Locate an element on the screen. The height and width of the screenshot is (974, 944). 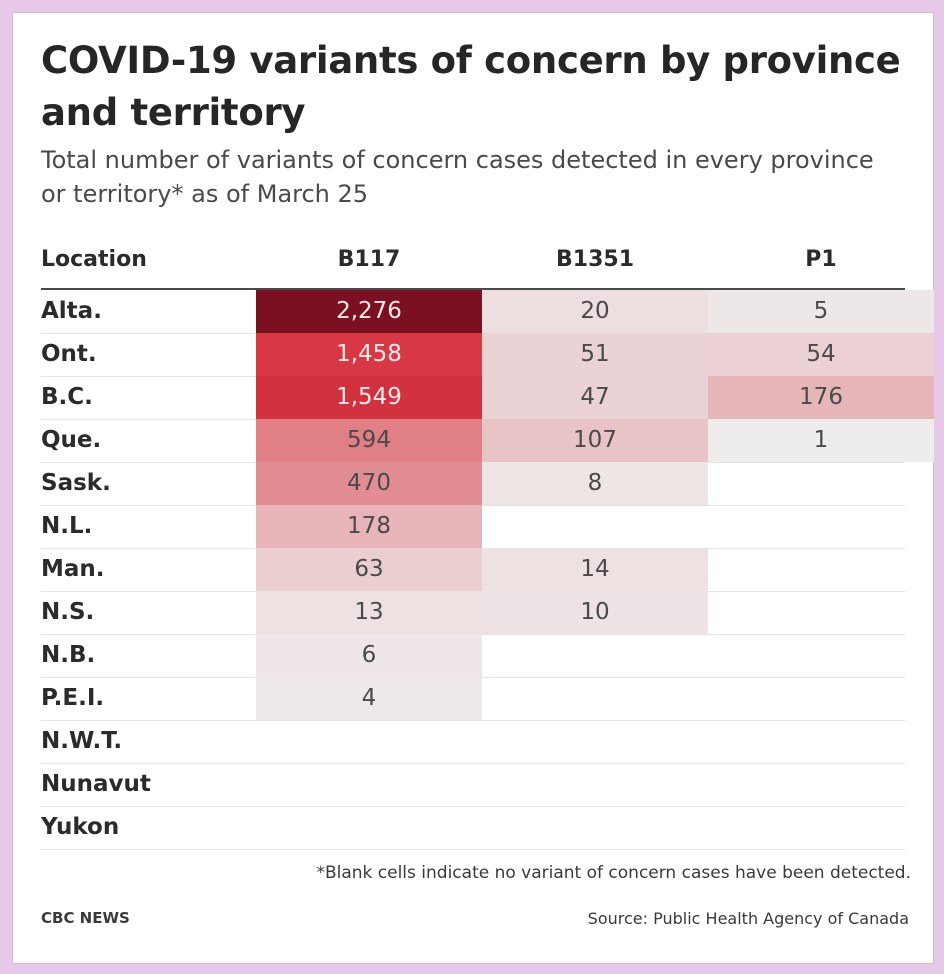
table-row: N.S. 13 10 is located at coordinates (473, 613).